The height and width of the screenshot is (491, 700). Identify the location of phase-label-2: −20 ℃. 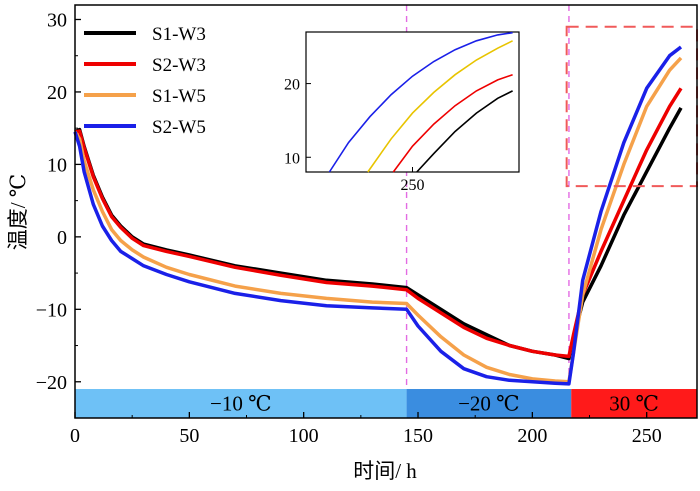
(489, 404).